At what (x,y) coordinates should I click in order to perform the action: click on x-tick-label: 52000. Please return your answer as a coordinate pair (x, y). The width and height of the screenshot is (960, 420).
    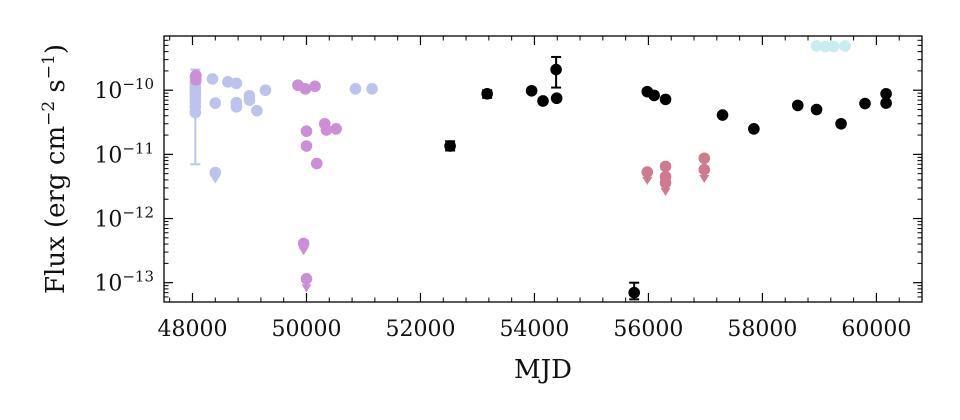
    Looking at the image, I should click on (420, 329).